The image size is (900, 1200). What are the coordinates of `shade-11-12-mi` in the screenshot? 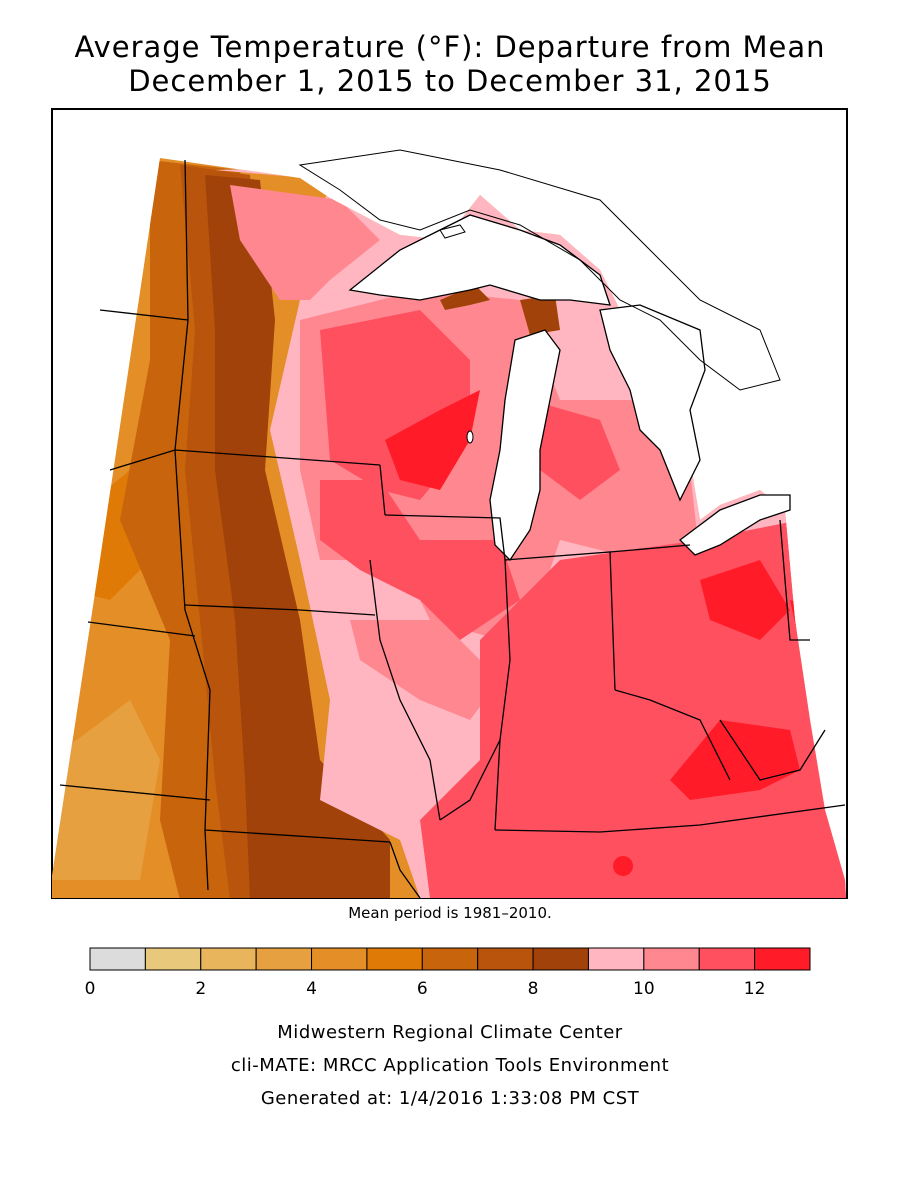 It's located at (575, 450).